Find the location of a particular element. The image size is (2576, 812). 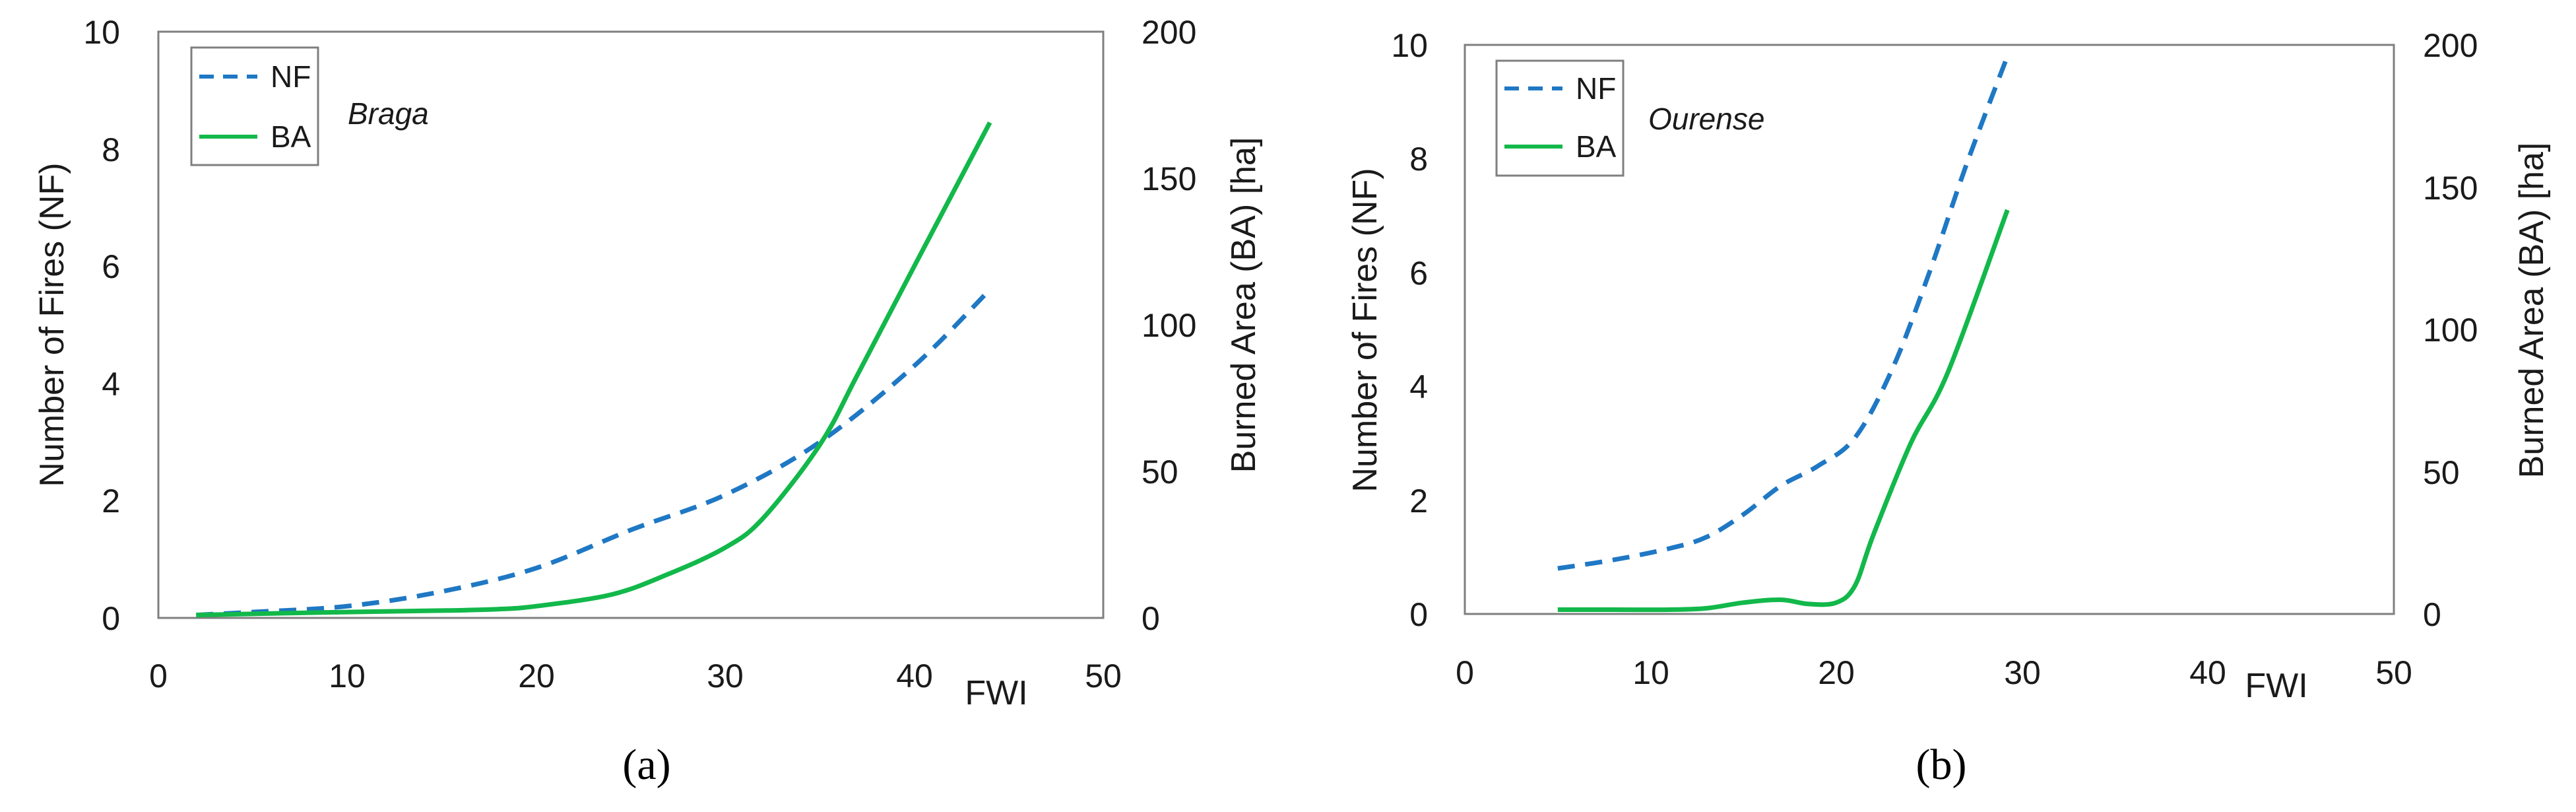

series-line-ba is located at coordinates (1784, 411).